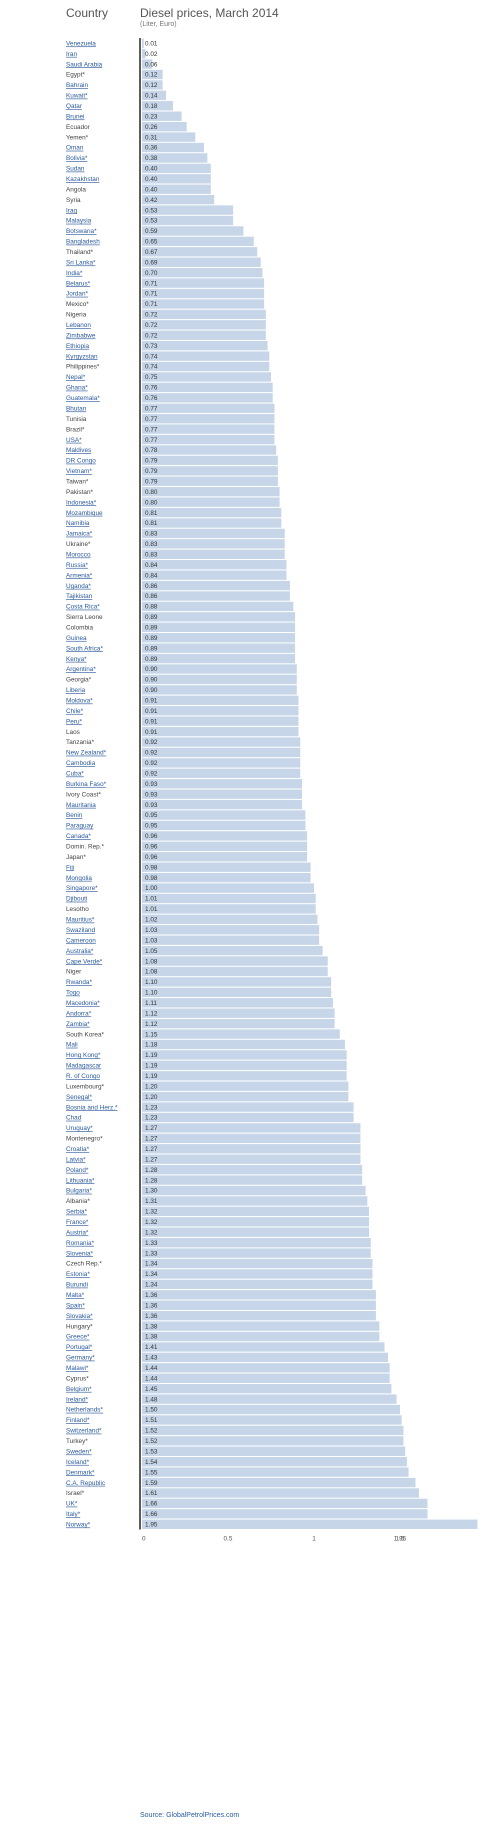 The height and width of the screenshot is (1828, 497). Describe the element at coordinates (77, 1170) in the screenshot. I see `country-label: Poland*` at that location.